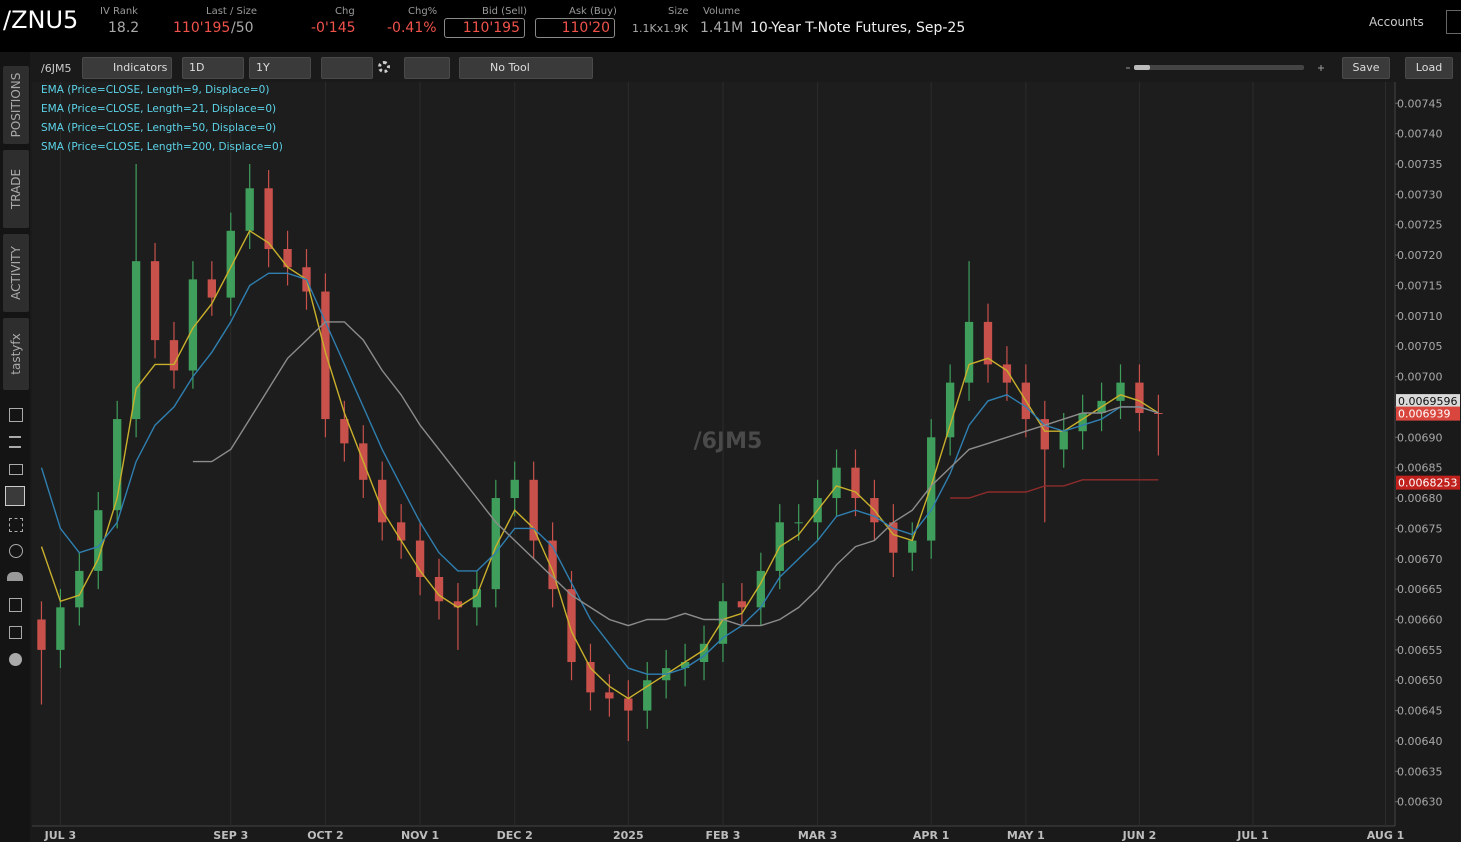 The image size is (1461, 842). I want to click on interval-select: 1D, so click(213, 68).